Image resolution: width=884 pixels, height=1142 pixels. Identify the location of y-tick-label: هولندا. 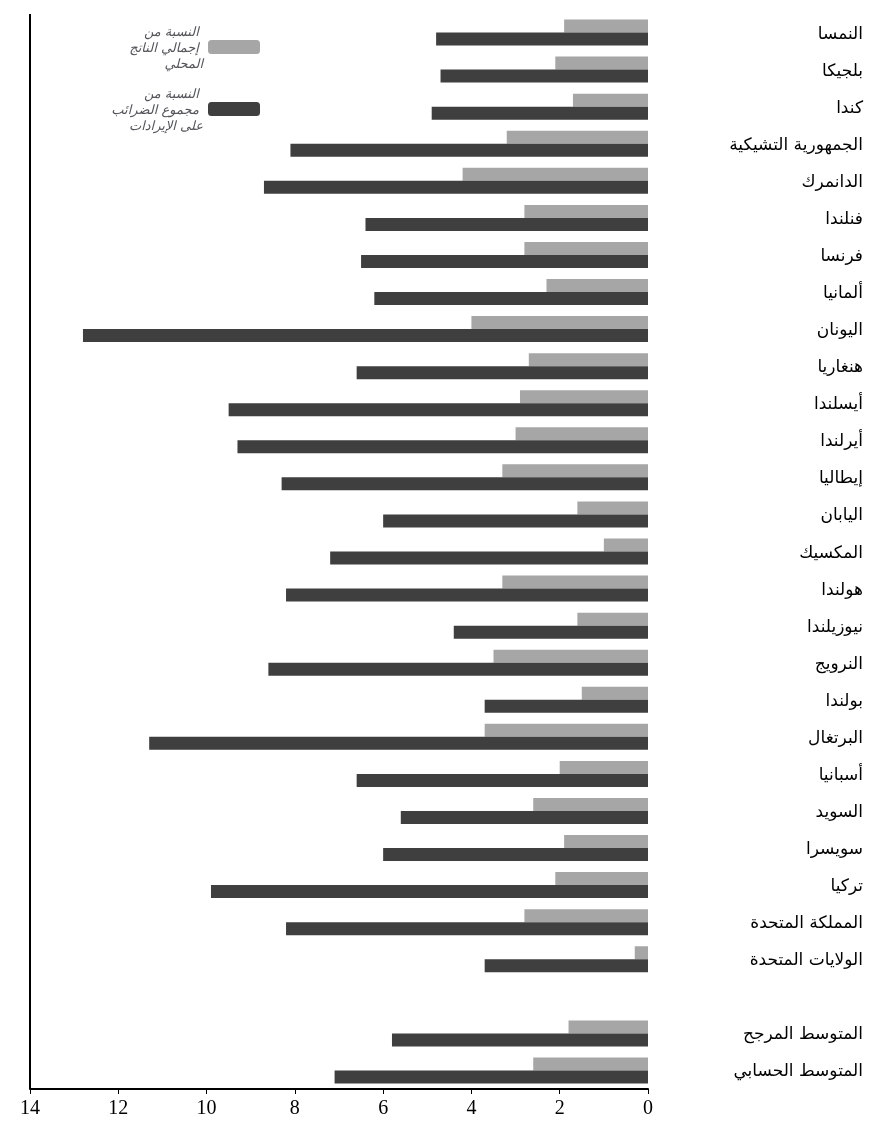
(842, 588).